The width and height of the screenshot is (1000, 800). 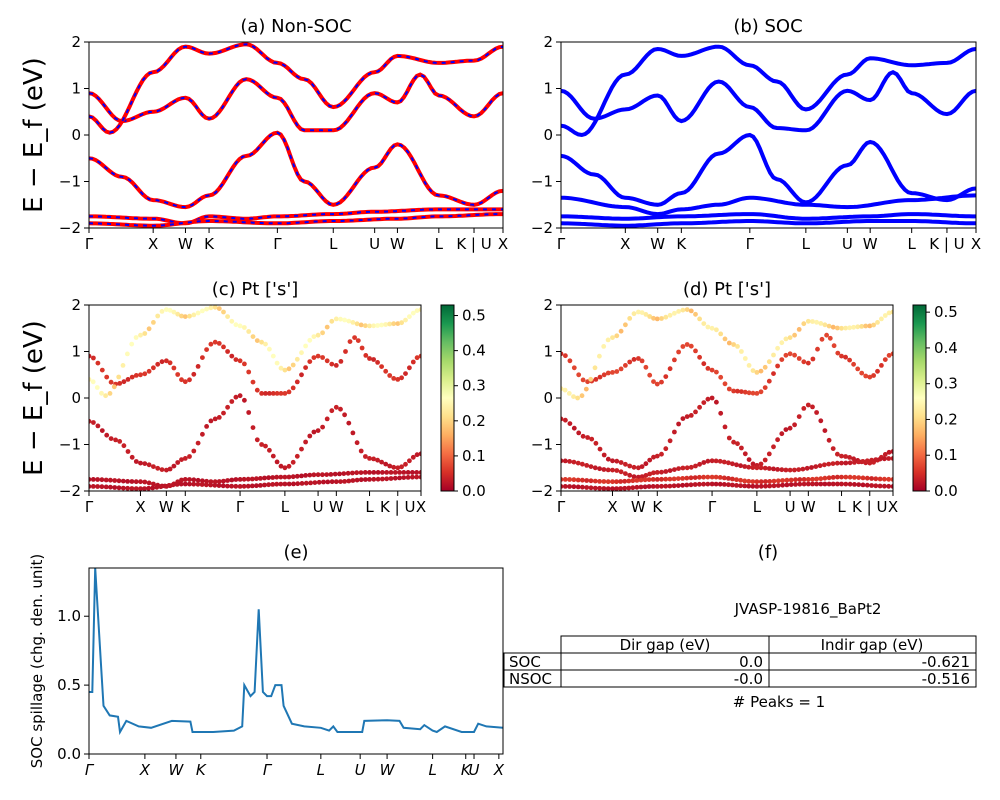 I want to click on y-tick-label: 1, so click(x=548, y=352).